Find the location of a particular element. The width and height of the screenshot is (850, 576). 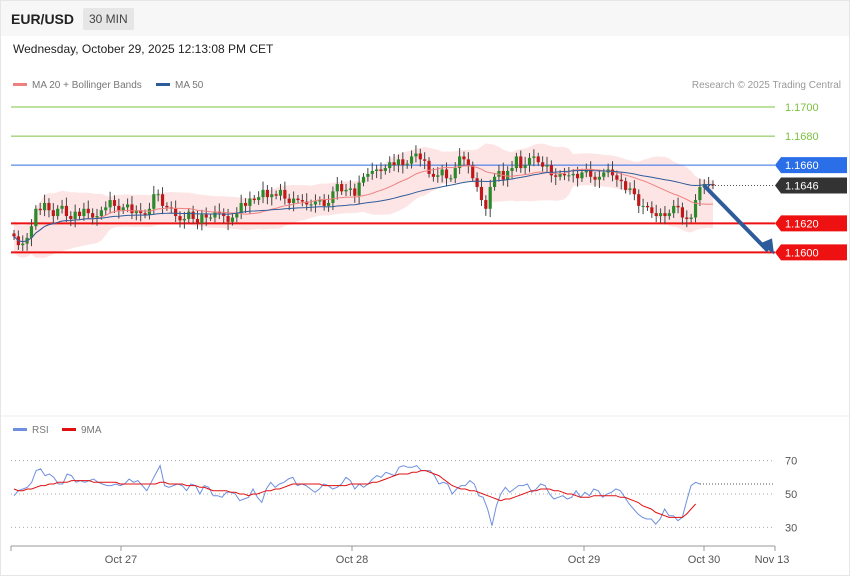

legend-9ma: 9MA is located at coordinates (82, 431).